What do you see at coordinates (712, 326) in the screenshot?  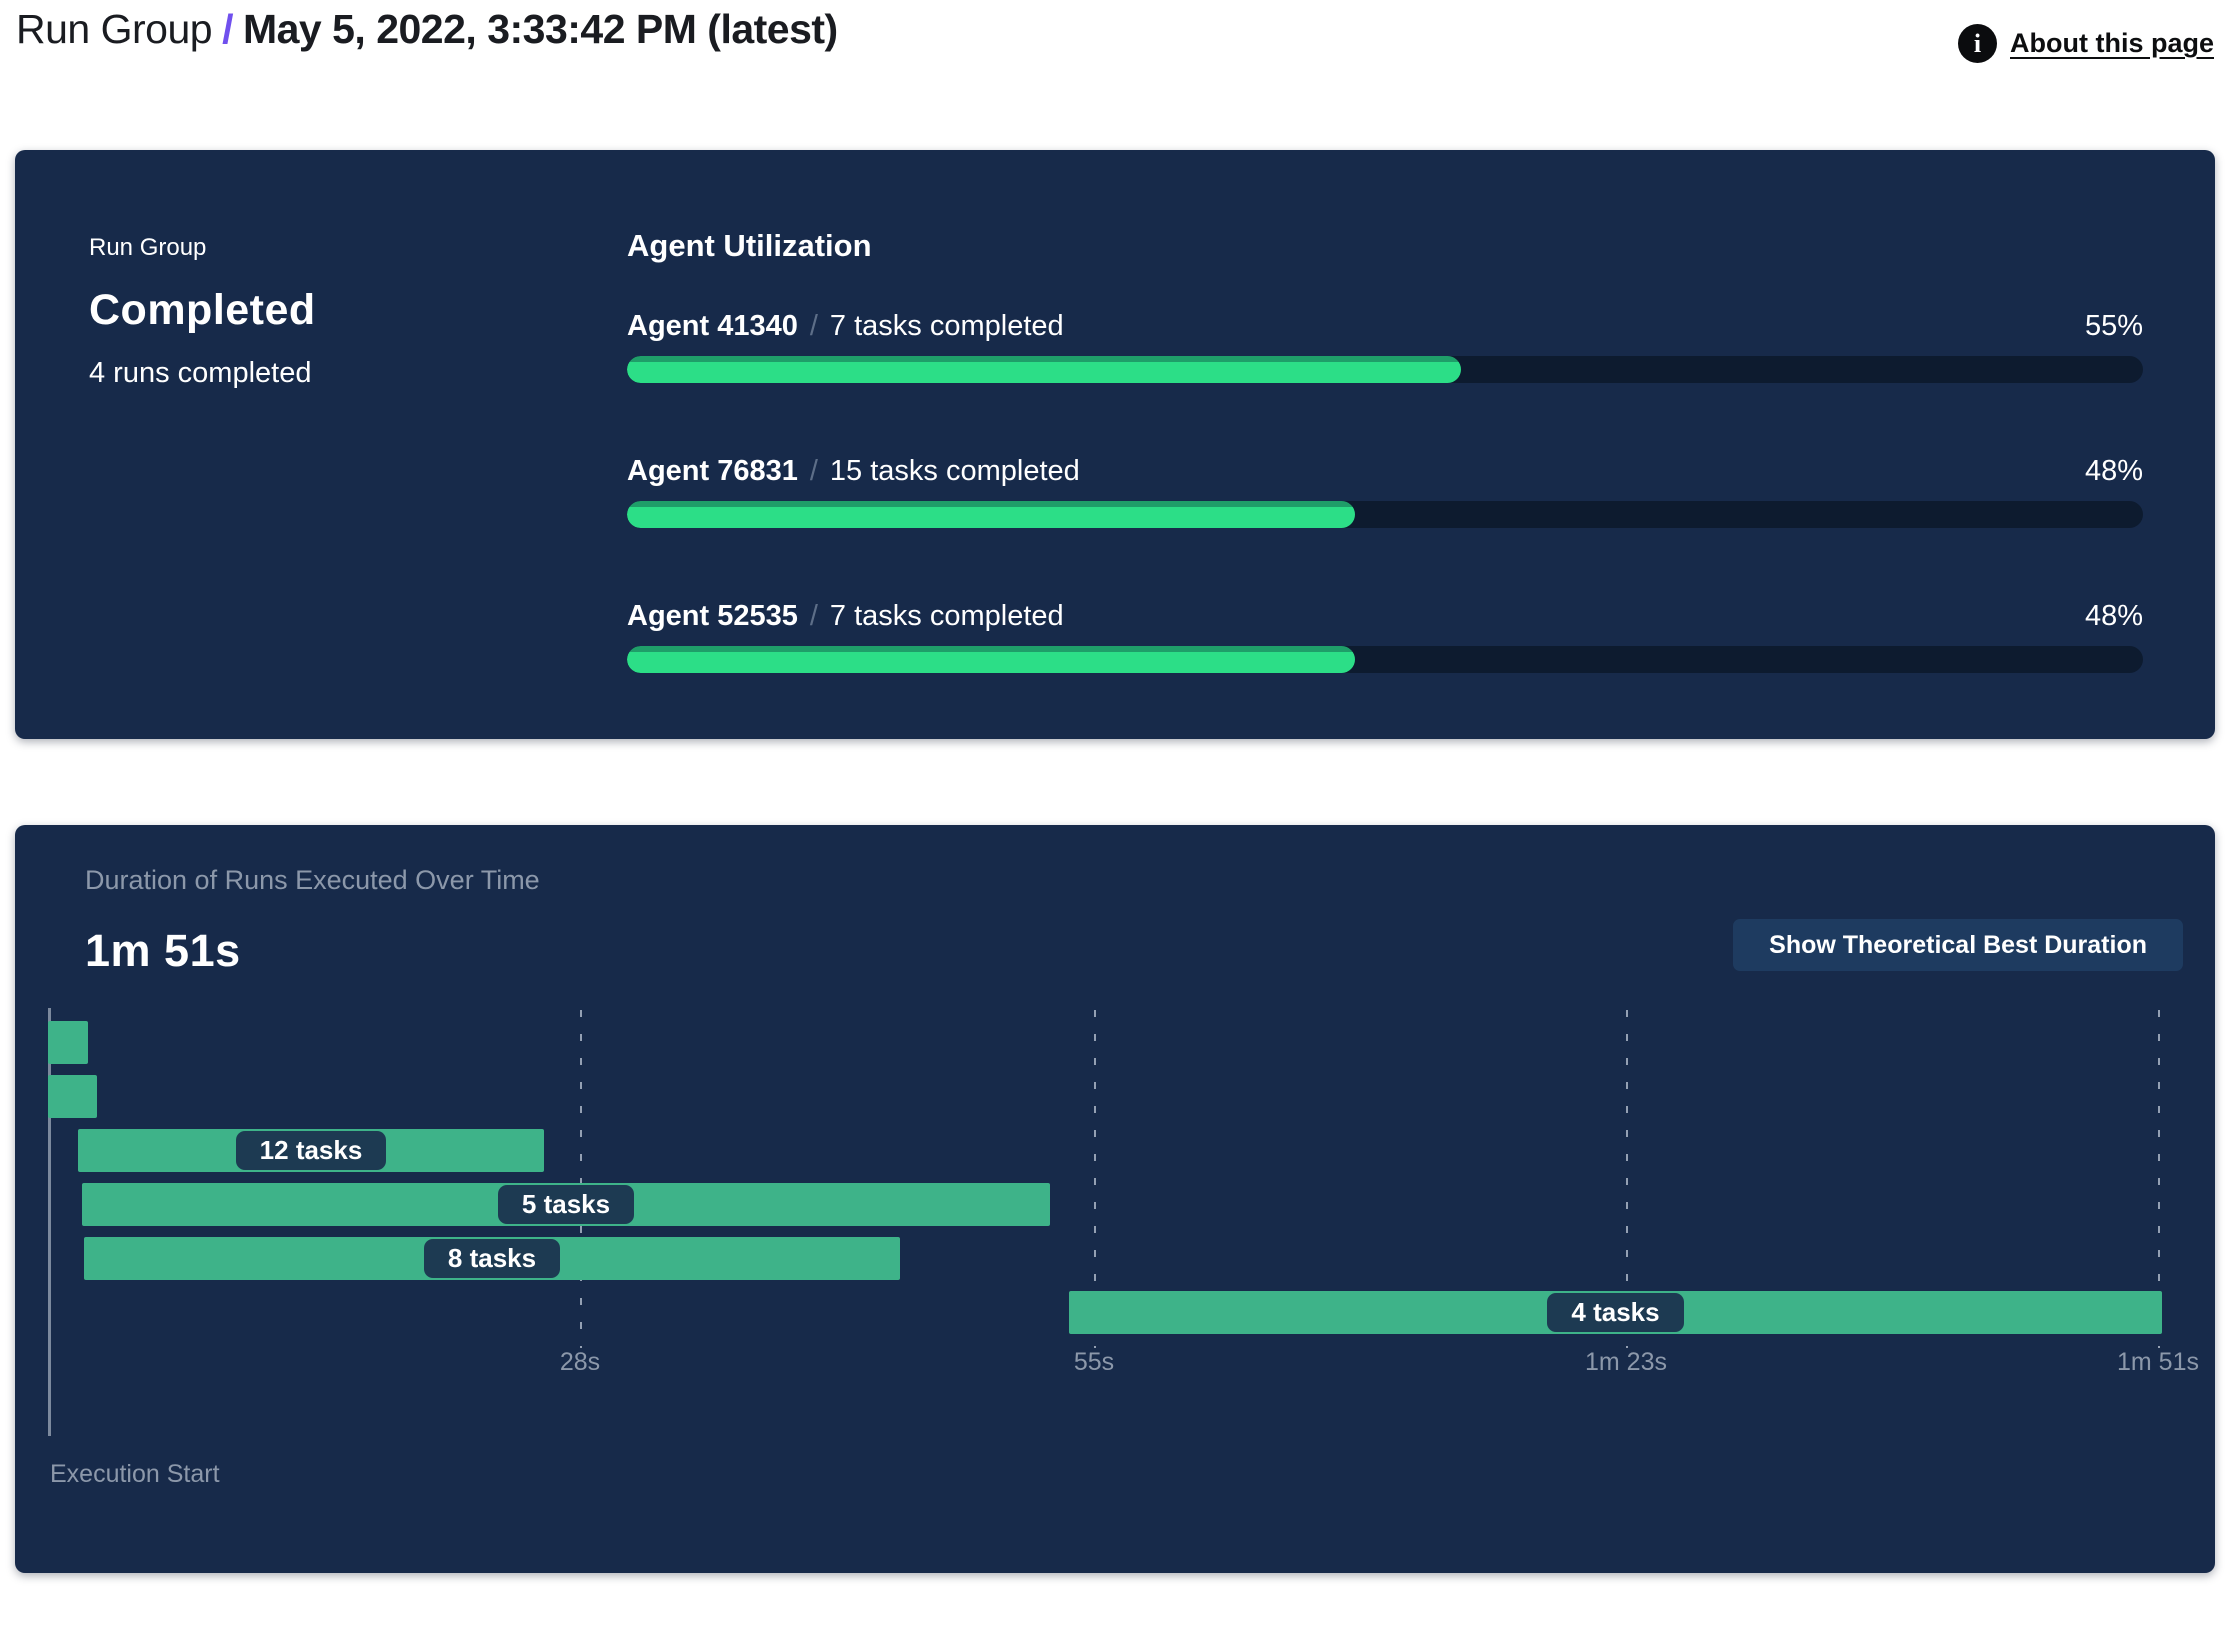 I see `agent-name: Agent 41340` at bounding box center [712, 326].